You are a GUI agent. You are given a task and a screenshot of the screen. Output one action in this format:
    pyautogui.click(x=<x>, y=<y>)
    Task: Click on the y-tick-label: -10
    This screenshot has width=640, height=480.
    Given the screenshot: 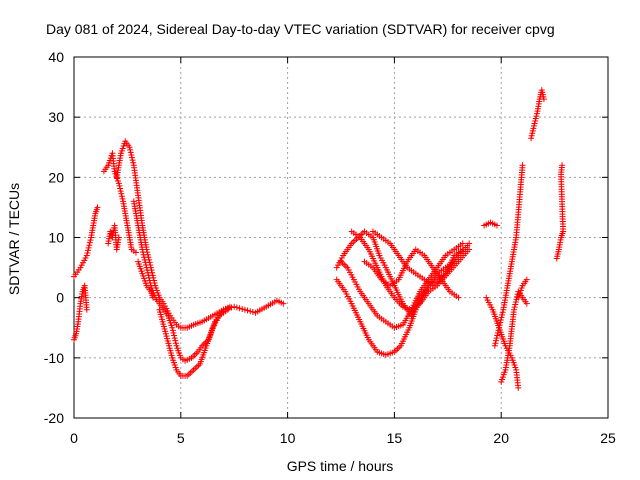 What is the action you would take?
    pyautogui.click(x=54, y=358)
    